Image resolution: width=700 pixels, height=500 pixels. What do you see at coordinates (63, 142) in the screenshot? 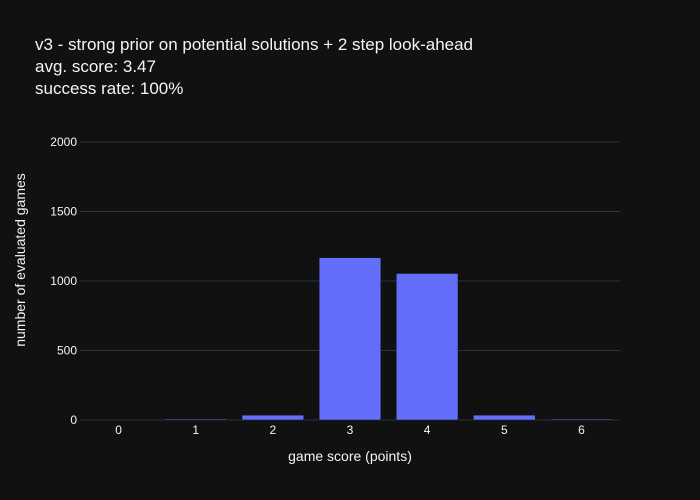
I see `y-tick-label: 2000` at bounding box center [63, 142].